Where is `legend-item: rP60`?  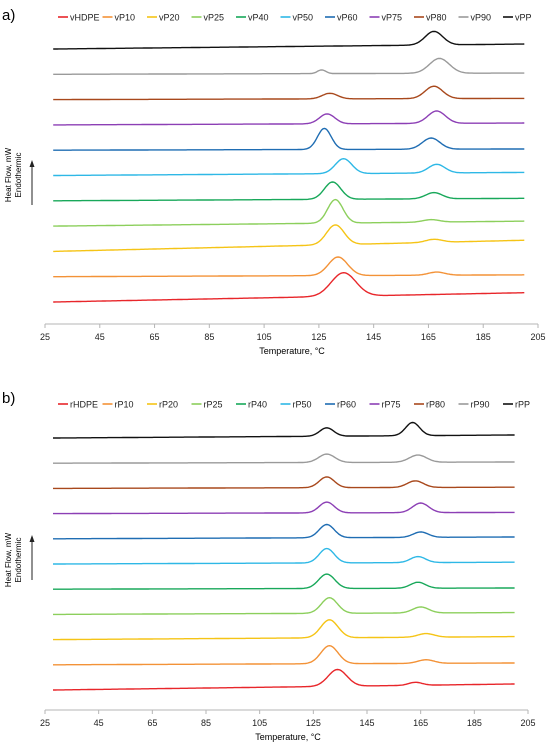 legend-item: rP60 is located at coordinates (340, 405).